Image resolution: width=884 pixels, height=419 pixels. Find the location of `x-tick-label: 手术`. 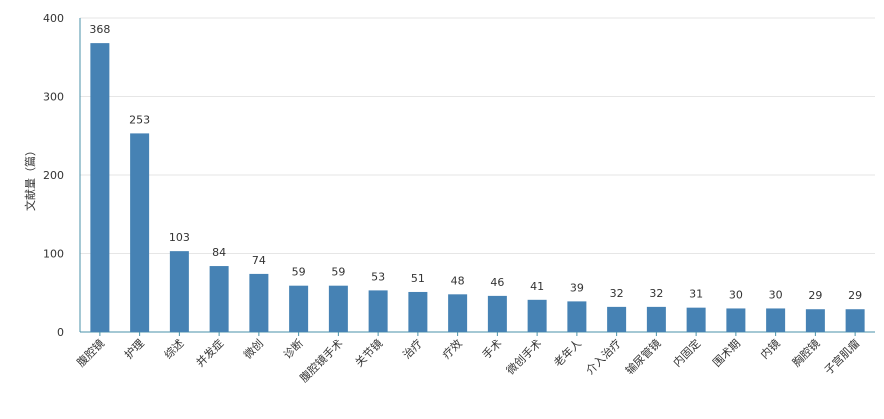

x-tick-label: 手术 is located at coordinates (491, 348).